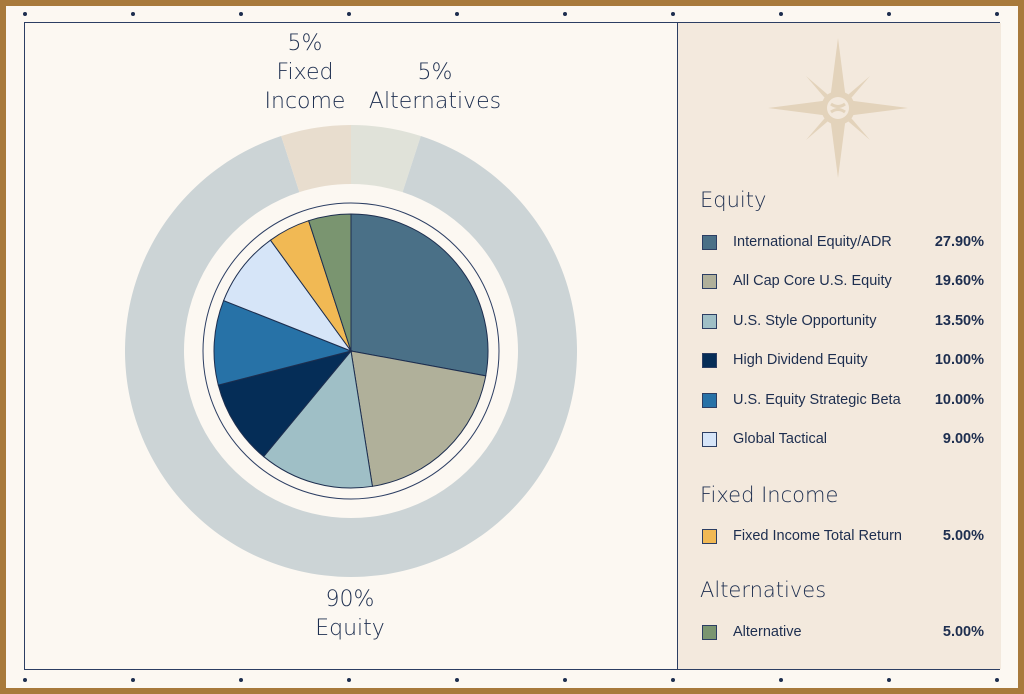  I want to click on compass-icon, so click(838, 108).